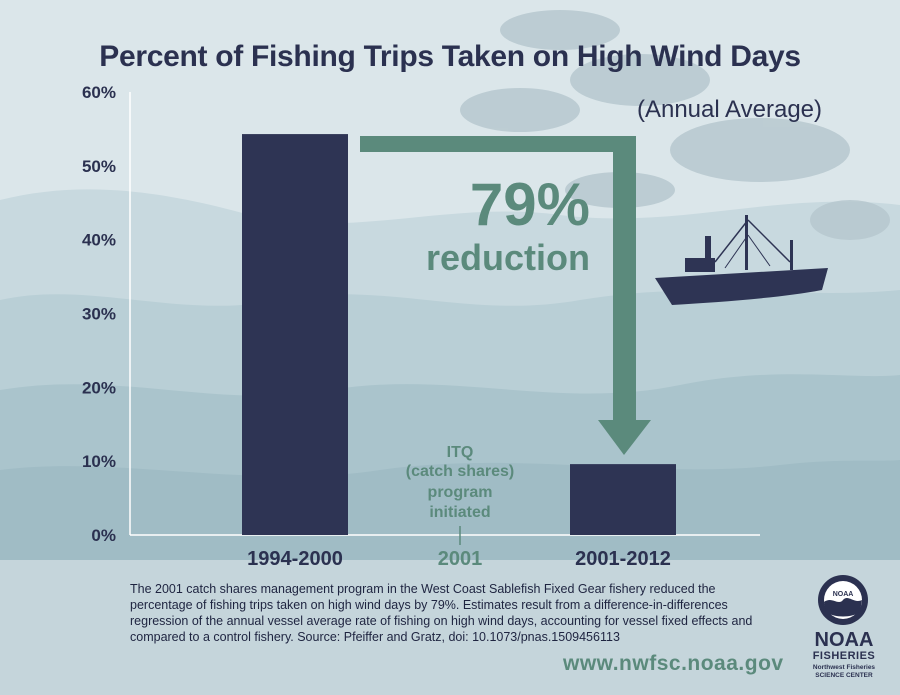 This screenshot has width=900, height=695. Describe the element at coordinates (843, 600) in the screenshot. I see `noaa-seal-icon: NOAA` at that location.